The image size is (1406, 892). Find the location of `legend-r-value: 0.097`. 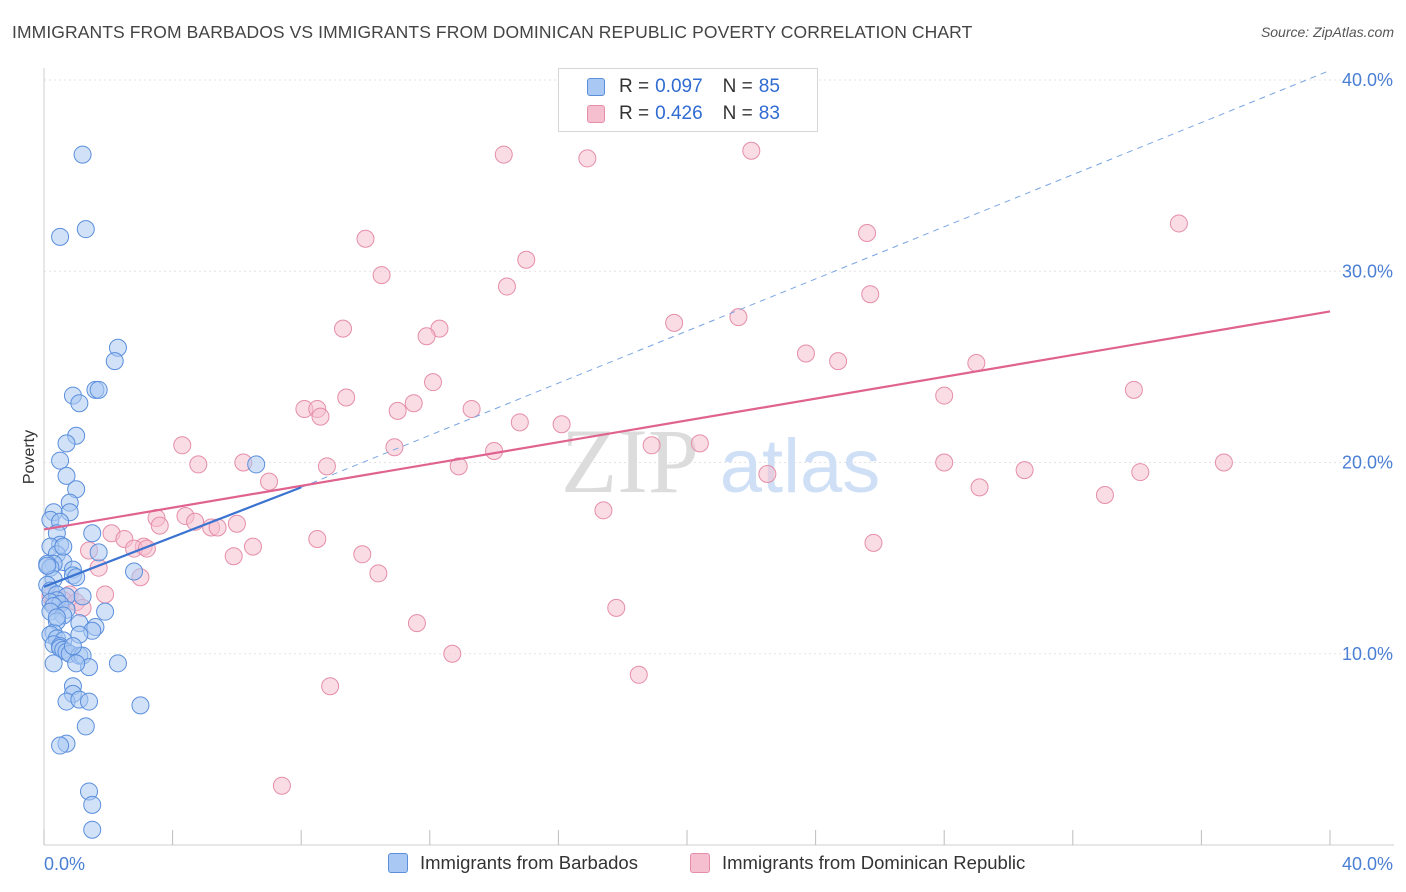

legend-r-value: 0.097 is located at coordinates (679, 86).